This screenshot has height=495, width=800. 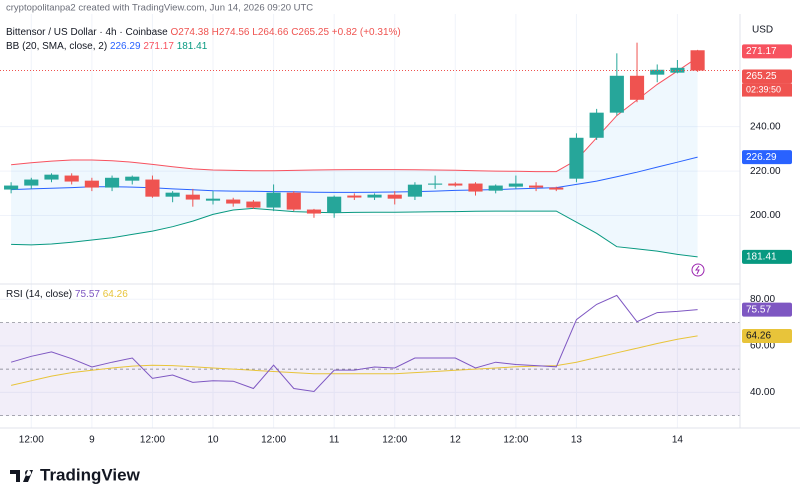 I want to click on x-tick-label: 10, so click(x=213, y=440).